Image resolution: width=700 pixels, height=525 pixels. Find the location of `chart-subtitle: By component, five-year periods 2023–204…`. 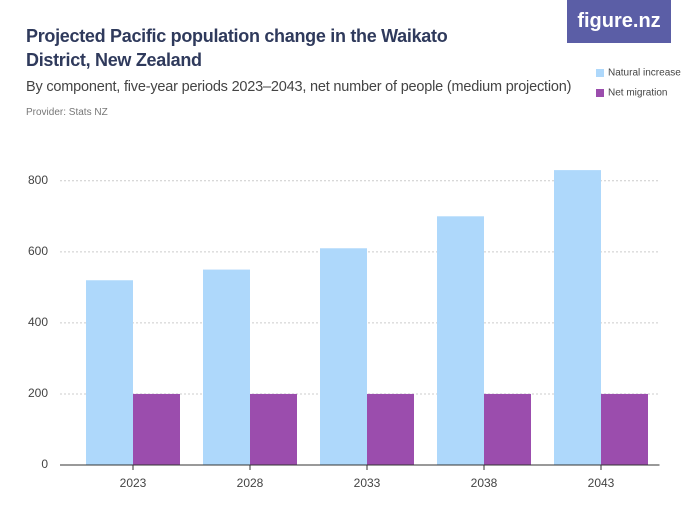

chart-subtitle: By component, five-year periods 2023–204… is located at coordinates (299, 87).